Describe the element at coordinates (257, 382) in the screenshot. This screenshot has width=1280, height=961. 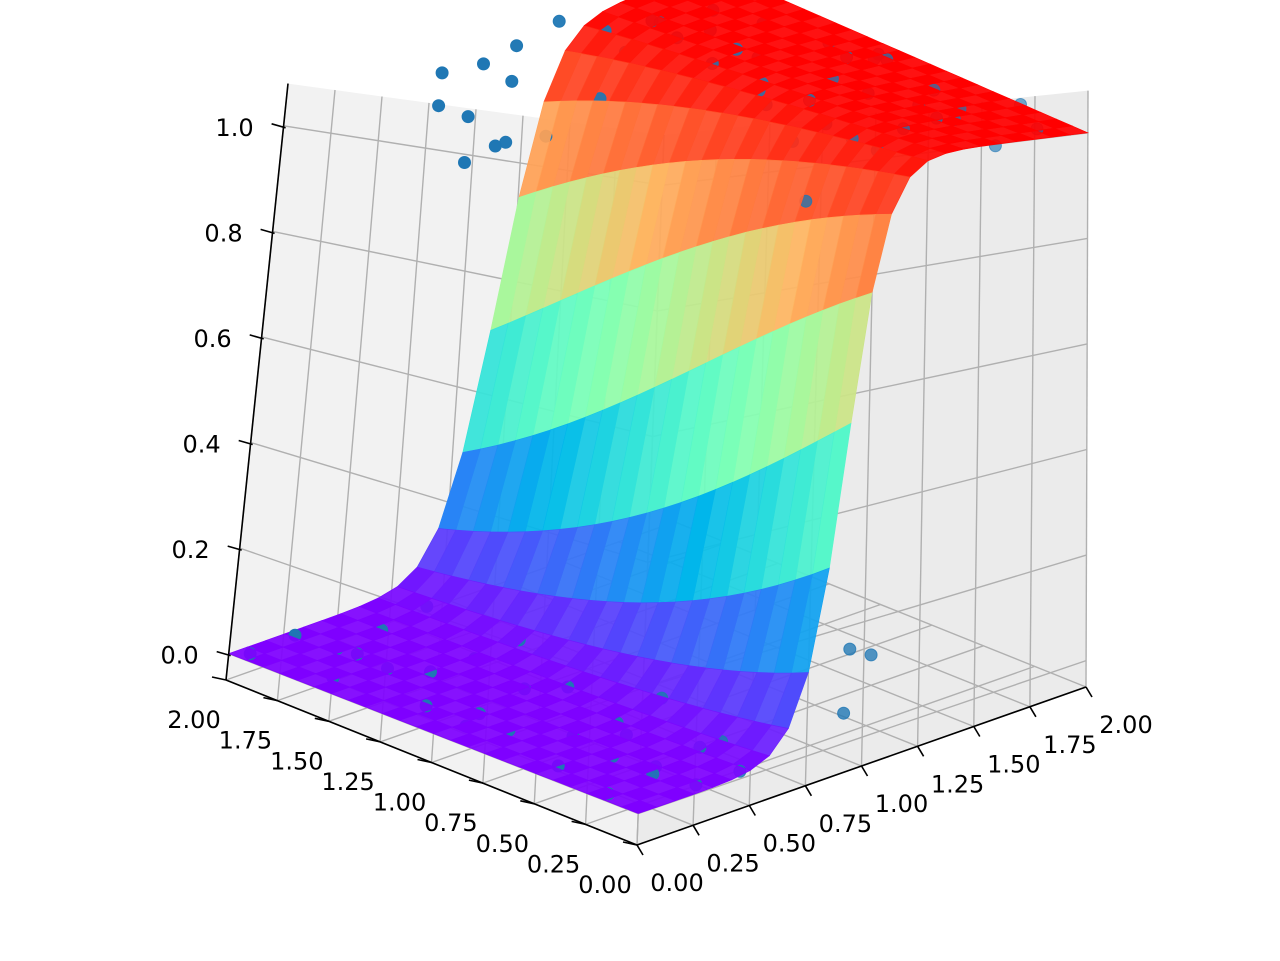
I see `z-axis-line` at that location.